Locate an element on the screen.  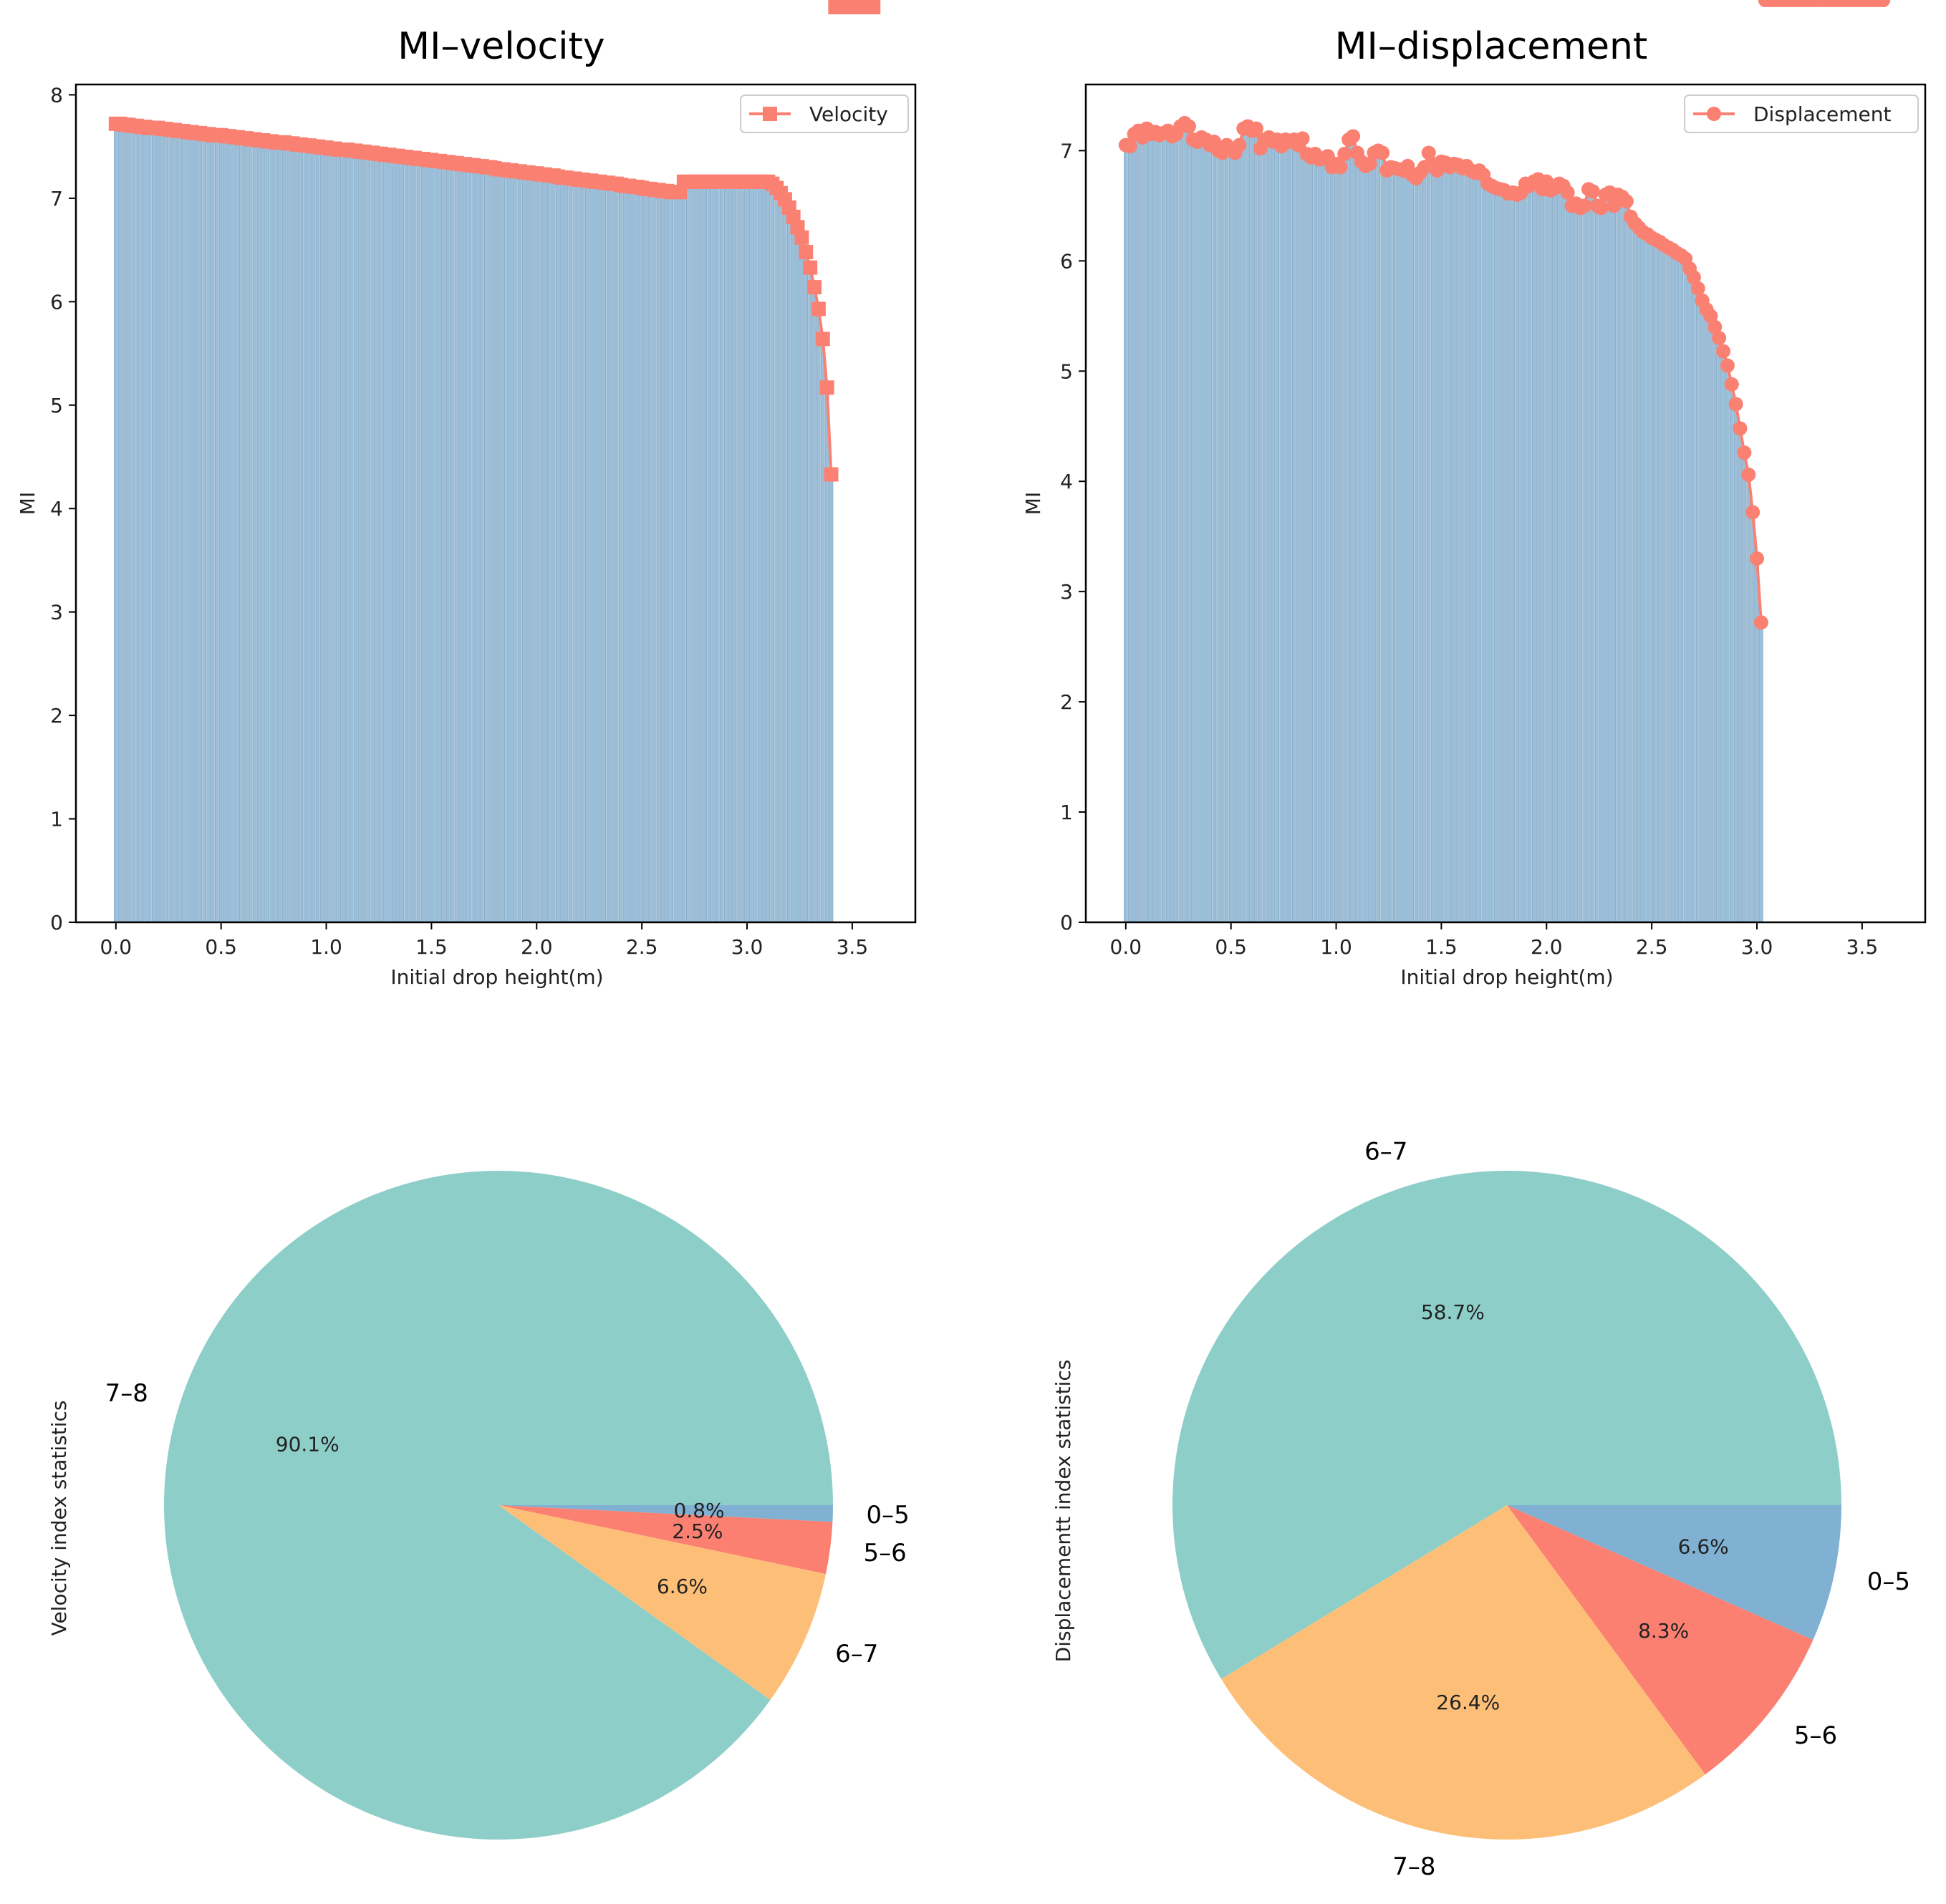
y-tick-label: 5 is located at coordinates (56, 405).